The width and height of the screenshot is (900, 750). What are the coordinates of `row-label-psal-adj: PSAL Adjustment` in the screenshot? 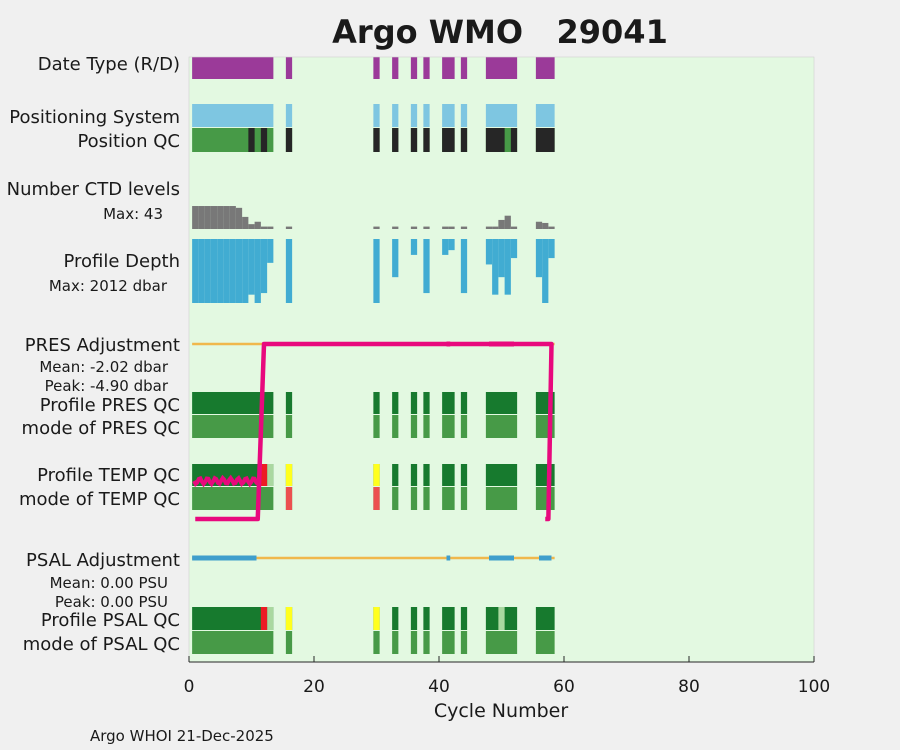 It's located at (103, 560).